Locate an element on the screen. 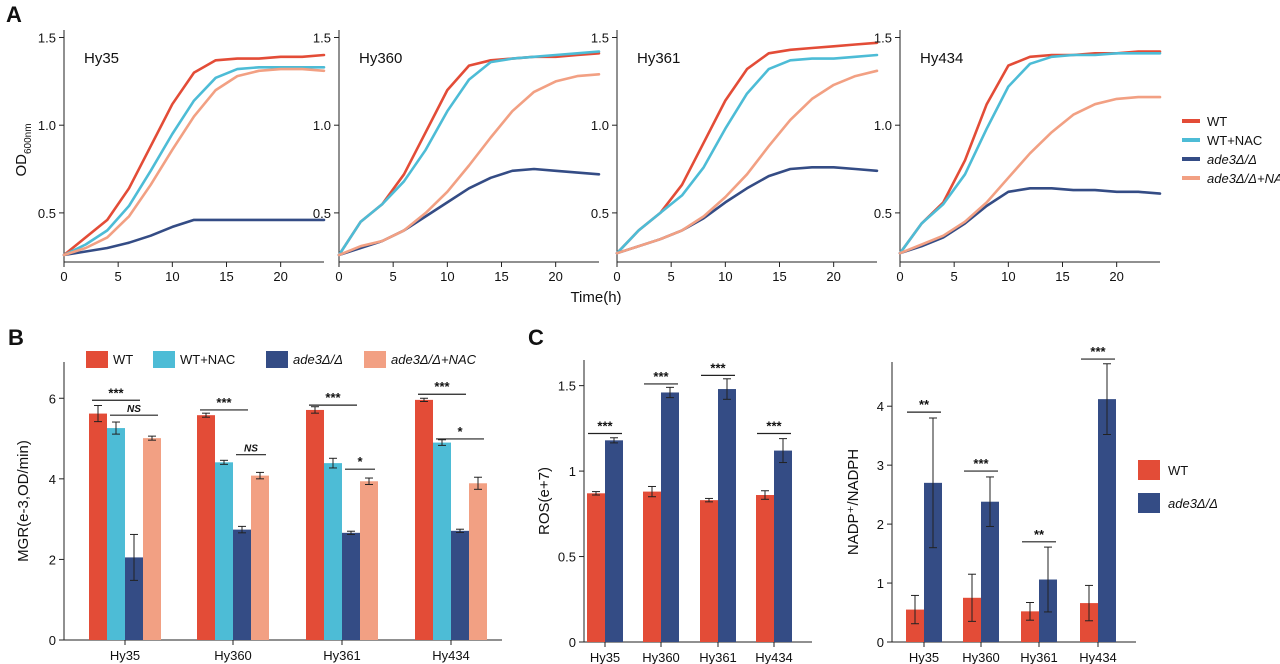 The height and width of the screenshot is (664, 1280). growth-plot-hy35: 0.5 1.0 1.5 0 5 10 15 20 Hy35 is located at coordinates (182, 157).